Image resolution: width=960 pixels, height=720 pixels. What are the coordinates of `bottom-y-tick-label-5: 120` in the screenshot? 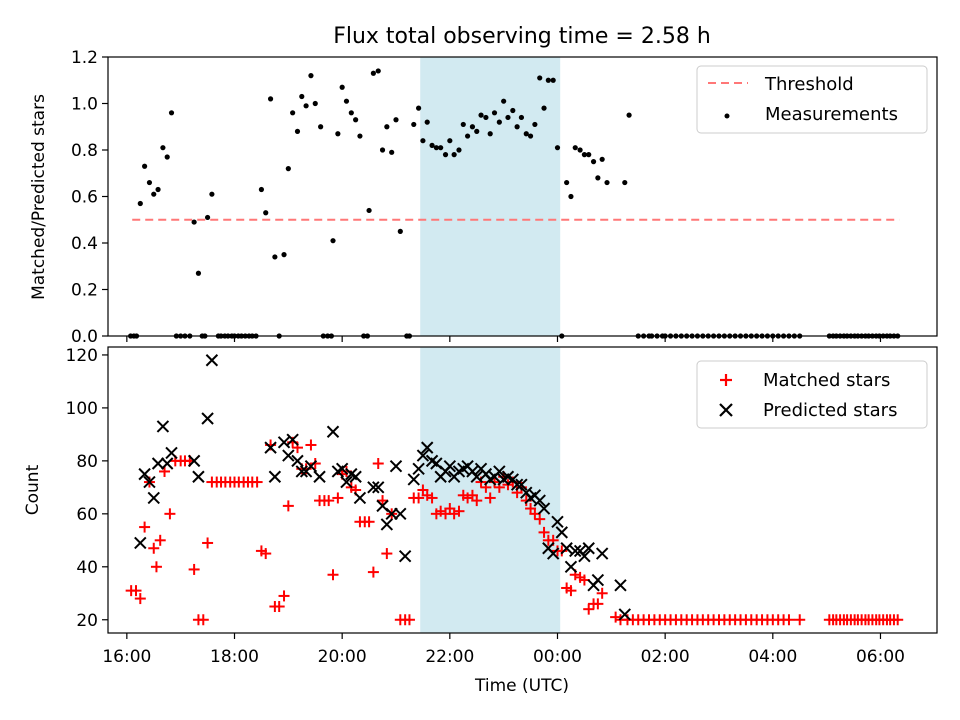 It's located at (82, 356).